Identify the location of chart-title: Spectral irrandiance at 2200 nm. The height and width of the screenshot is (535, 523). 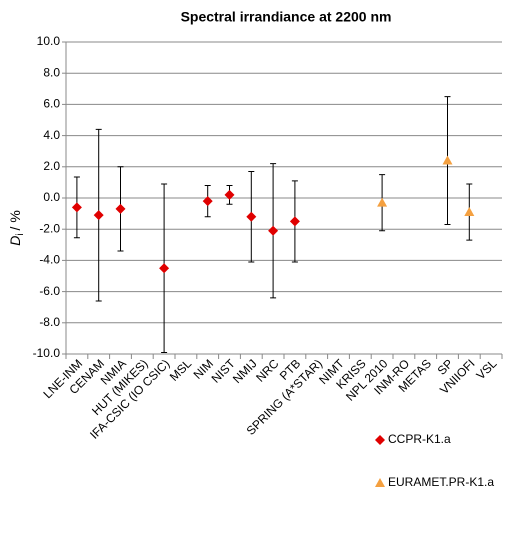
(286, 17).